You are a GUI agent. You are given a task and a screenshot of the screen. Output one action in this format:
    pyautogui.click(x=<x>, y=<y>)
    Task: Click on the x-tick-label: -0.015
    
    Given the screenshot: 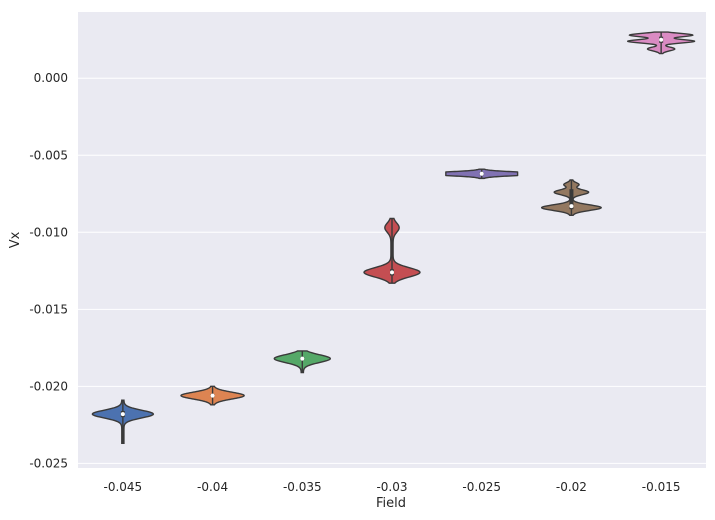 What is the action you would take?
    pyautogui.click(x=661, y=487)
    